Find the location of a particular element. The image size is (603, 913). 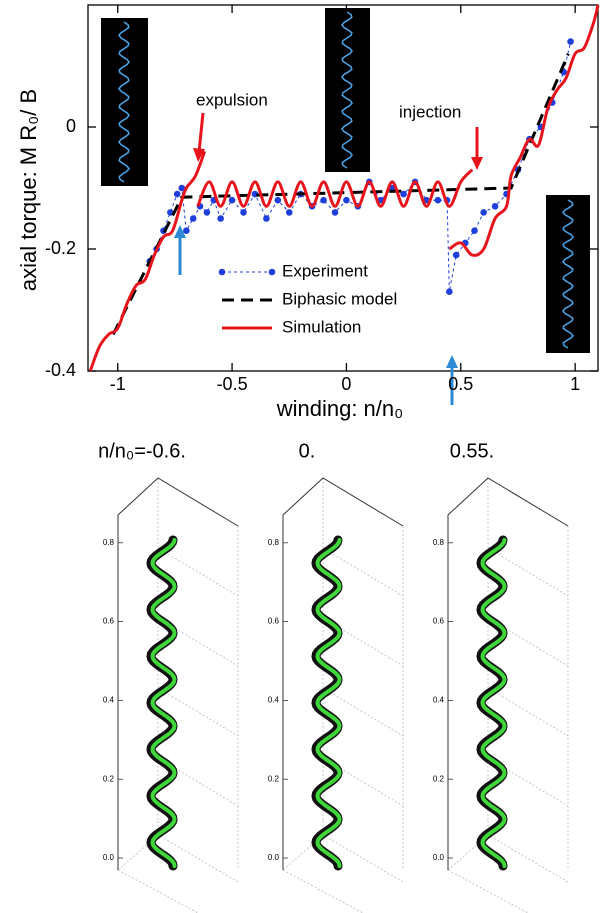

x-tick-label: -0.5 is located at coordinates (232, 384).